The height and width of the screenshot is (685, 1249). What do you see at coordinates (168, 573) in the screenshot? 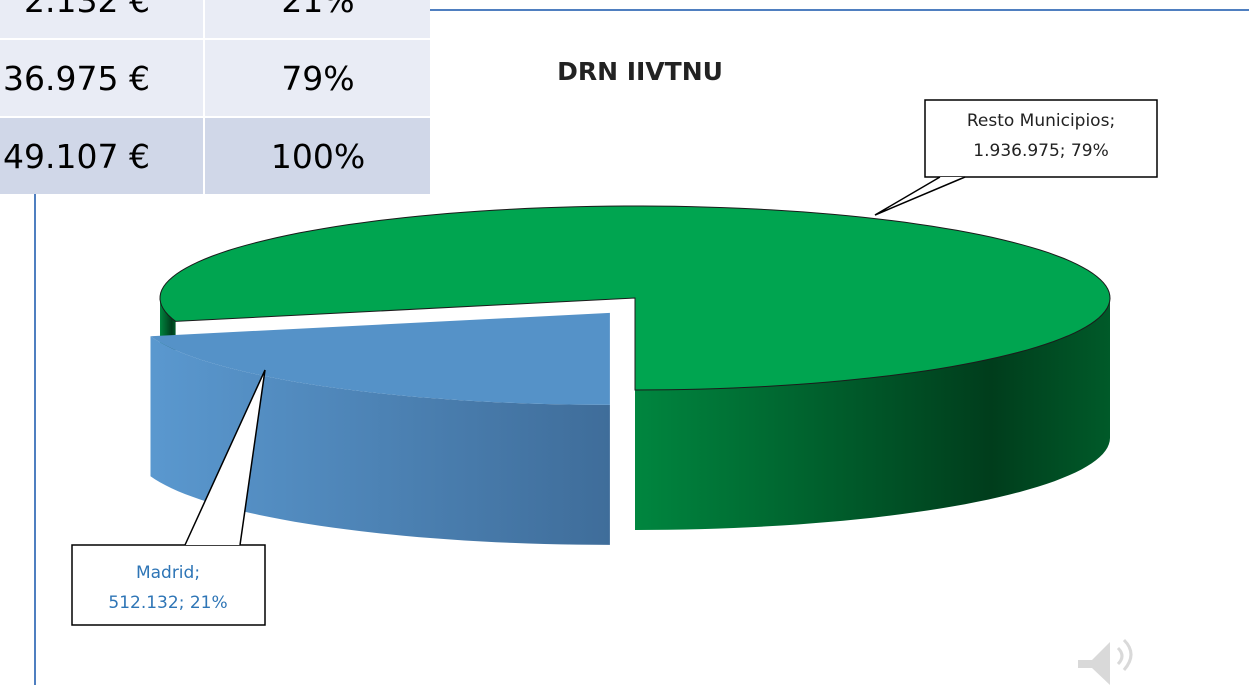
I see `data-label: Madrid;` at bounding box center [168, 573].